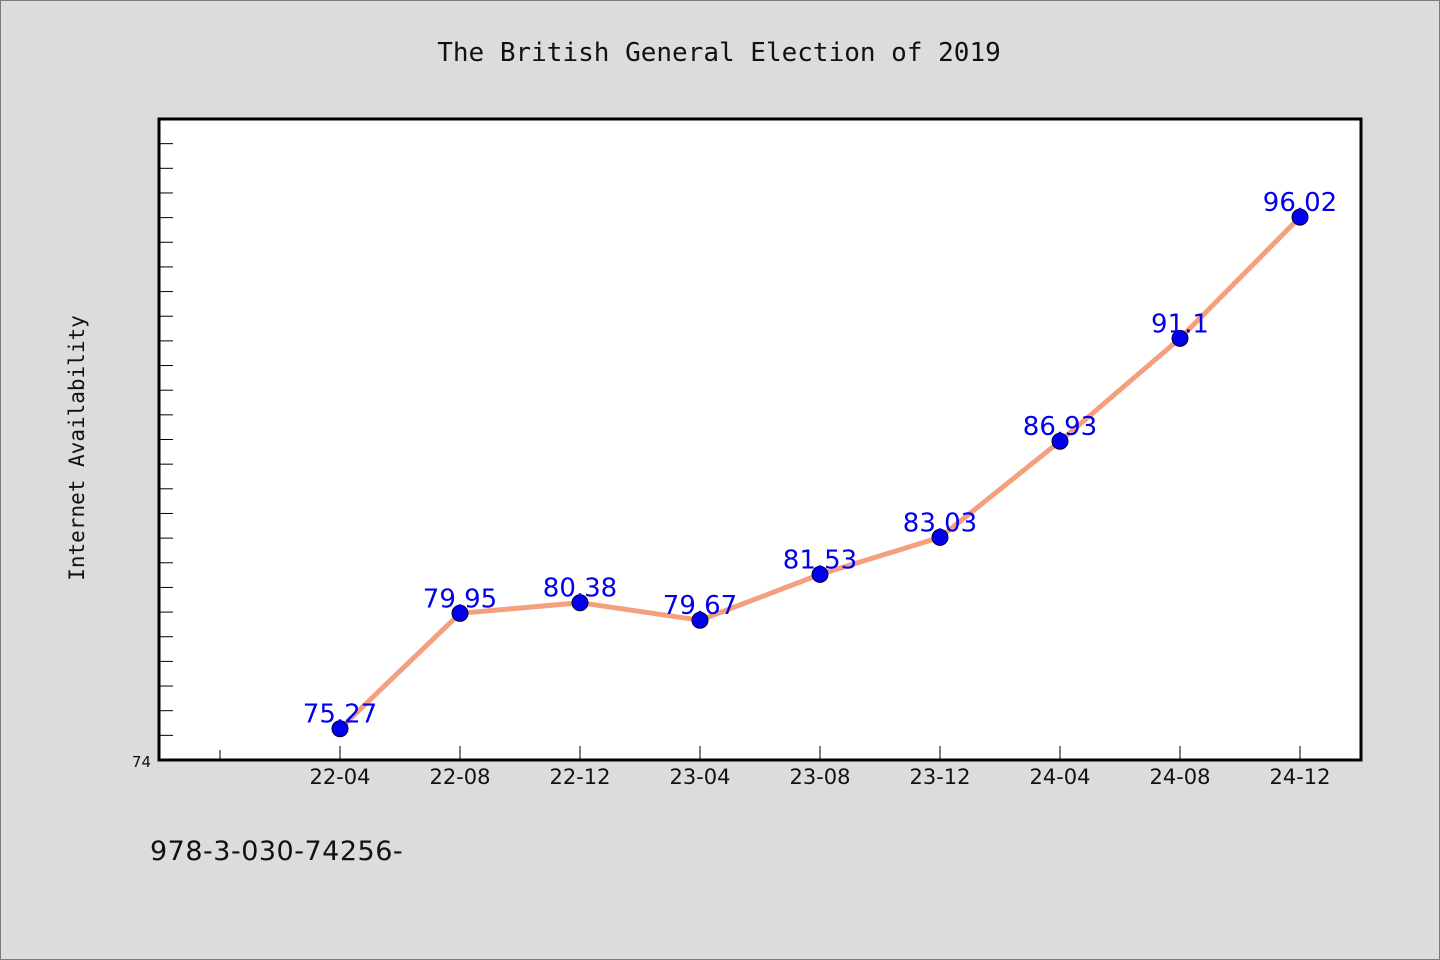  I want to click on x-tick-label: 22-12, so click(579, 777).